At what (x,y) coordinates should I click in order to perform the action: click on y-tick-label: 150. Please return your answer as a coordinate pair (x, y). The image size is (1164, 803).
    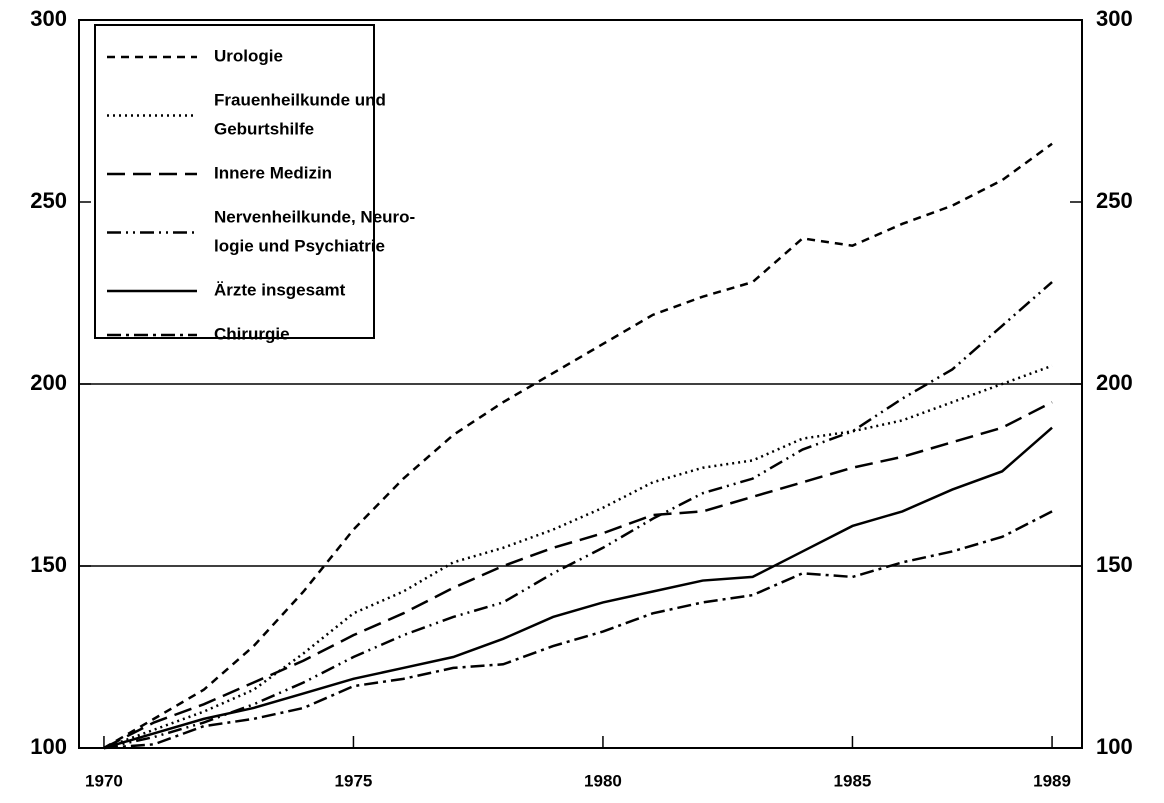
    Looking at the image, I should click on (48, 564).